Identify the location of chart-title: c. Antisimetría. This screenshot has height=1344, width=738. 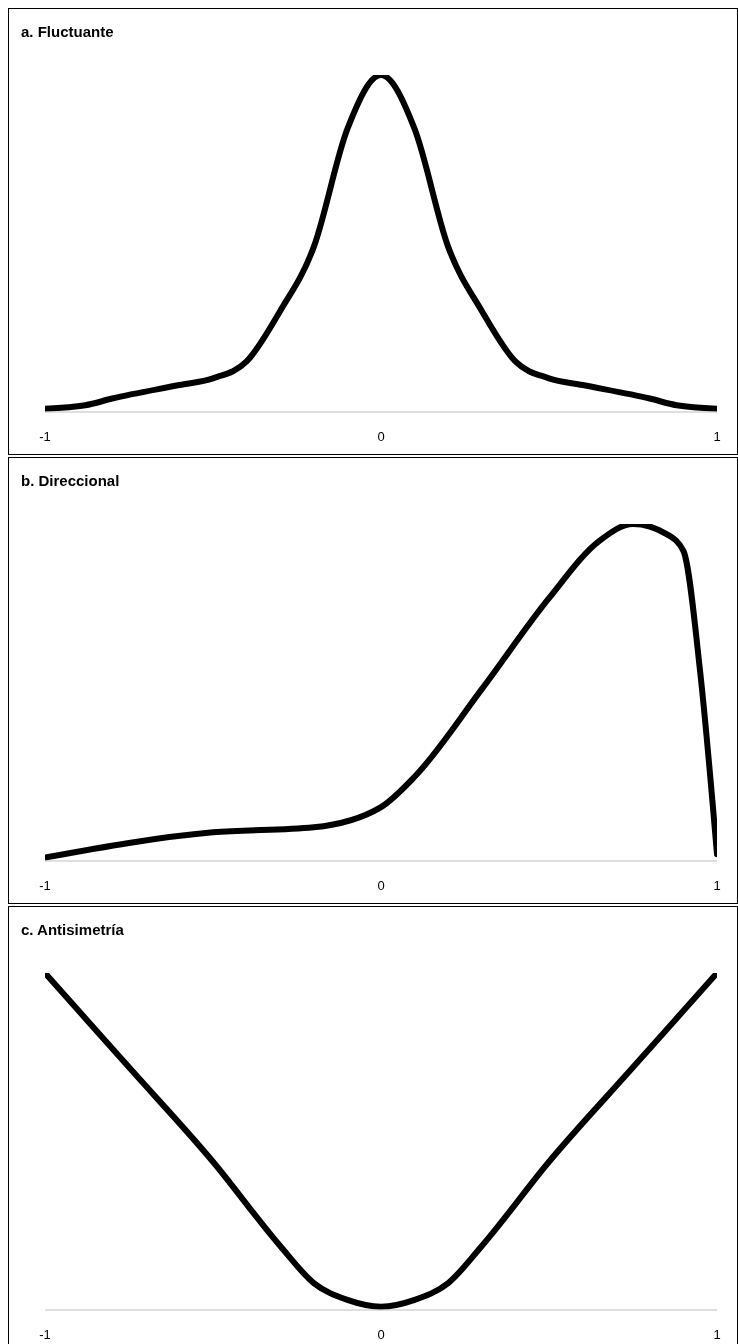
(72, 929).